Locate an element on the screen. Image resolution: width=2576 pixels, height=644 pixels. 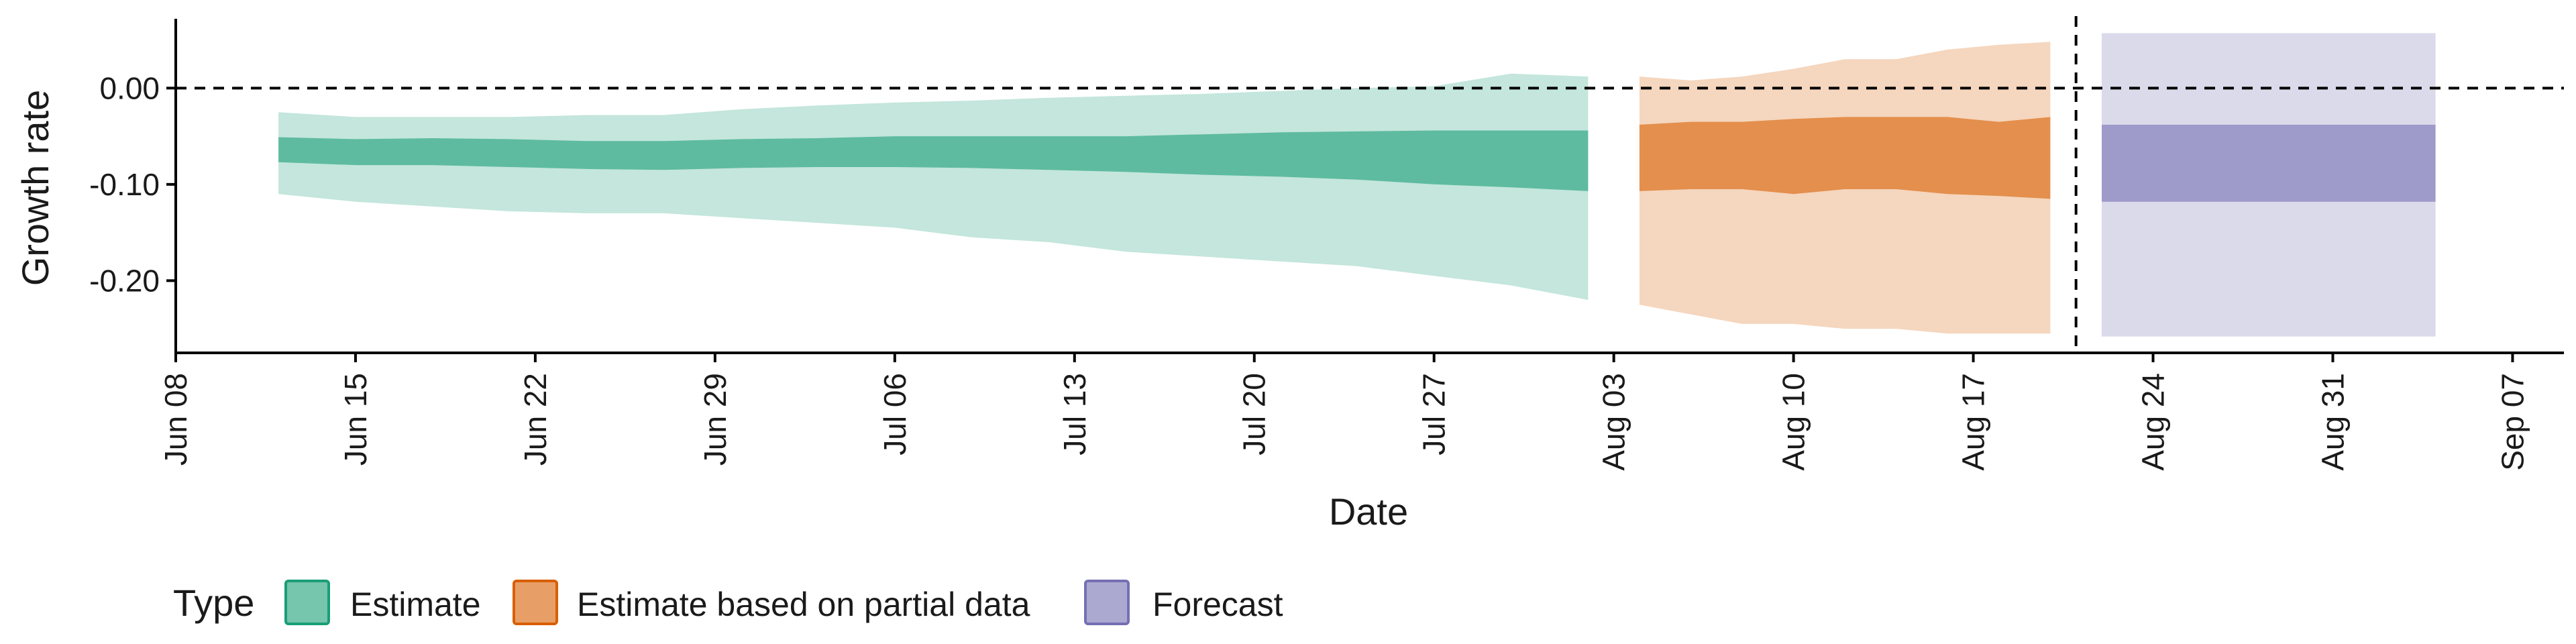
y-tick-label: -0.20 is located at coordinates (124, 280).